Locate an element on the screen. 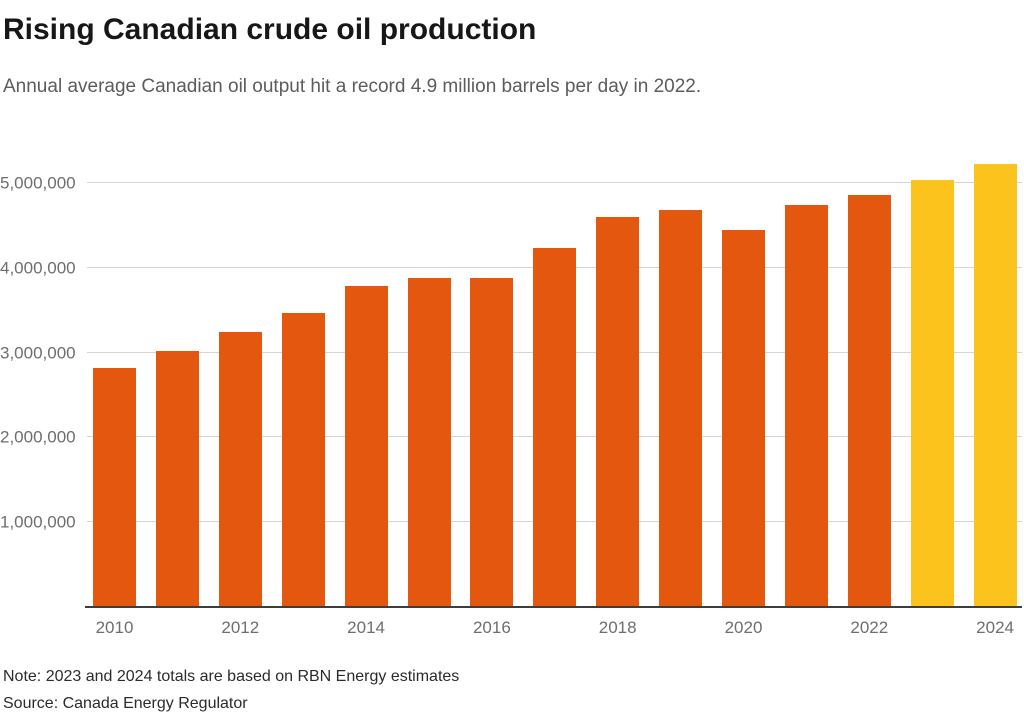 The image size is (1024, 721). y-axis-tick-label: 5,000,000 is located at coordinates (38, 183).